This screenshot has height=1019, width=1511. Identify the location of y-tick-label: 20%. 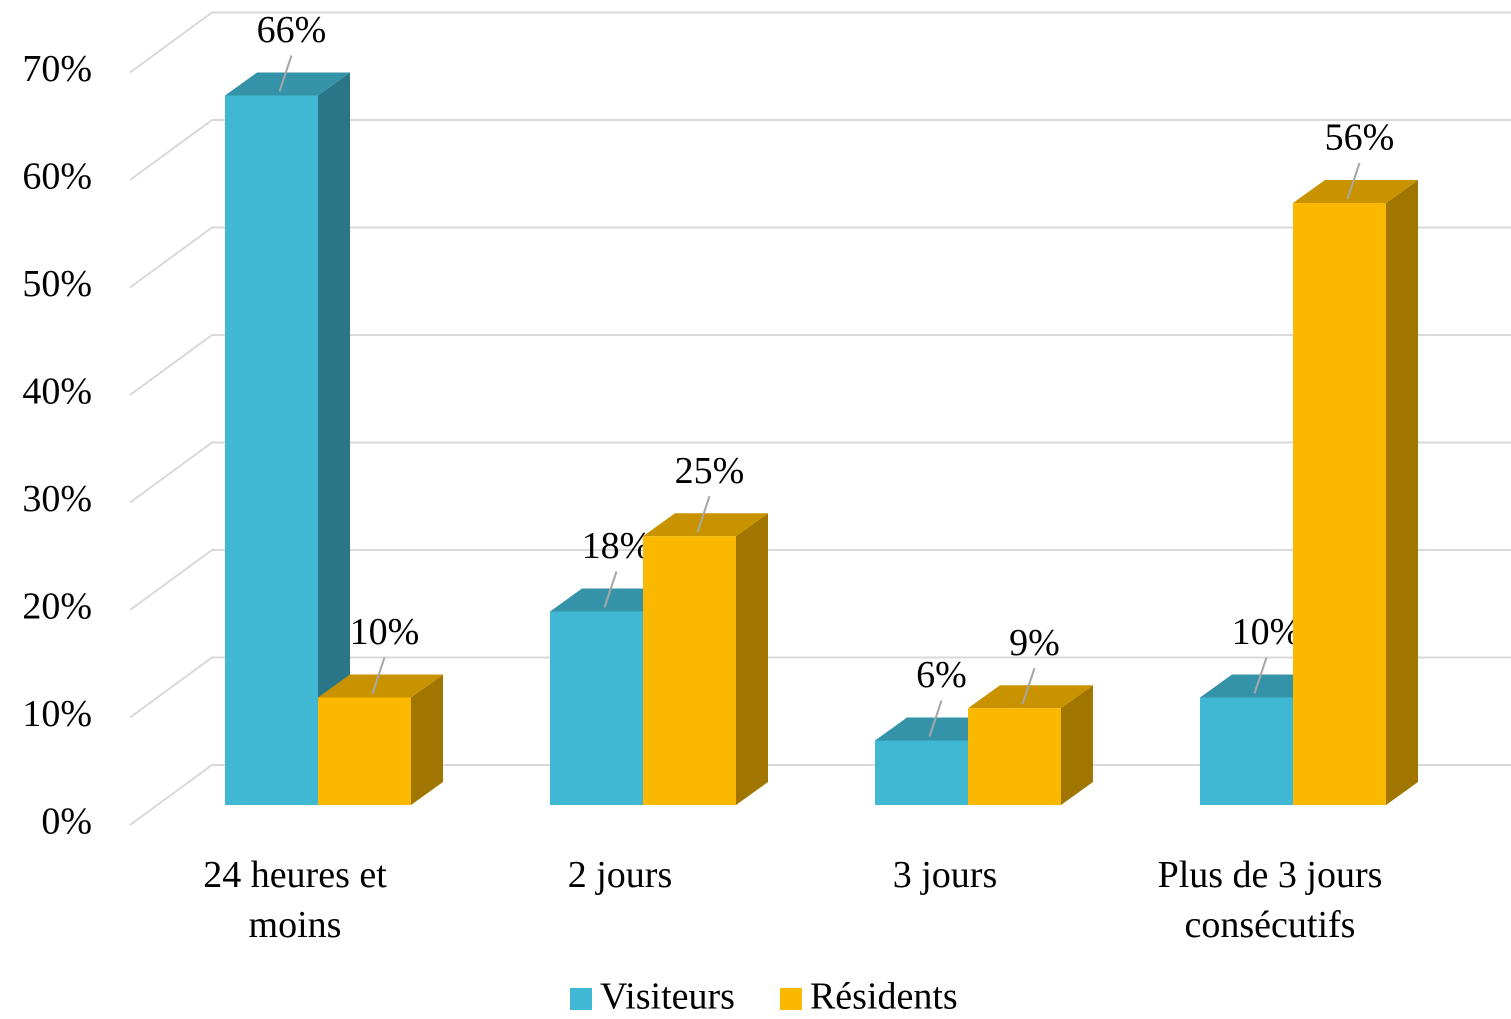
(57, 607).